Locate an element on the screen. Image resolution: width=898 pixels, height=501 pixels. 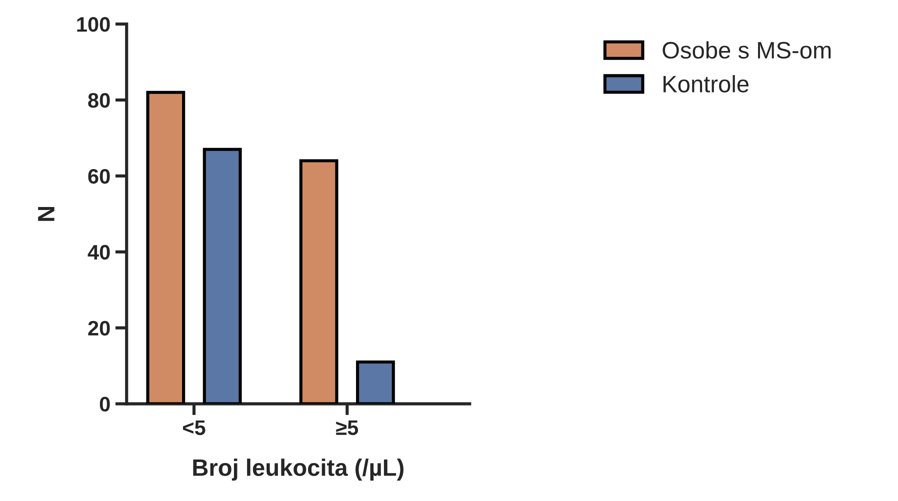
y-tick-label: 60 is located at coordinates (99, 176).